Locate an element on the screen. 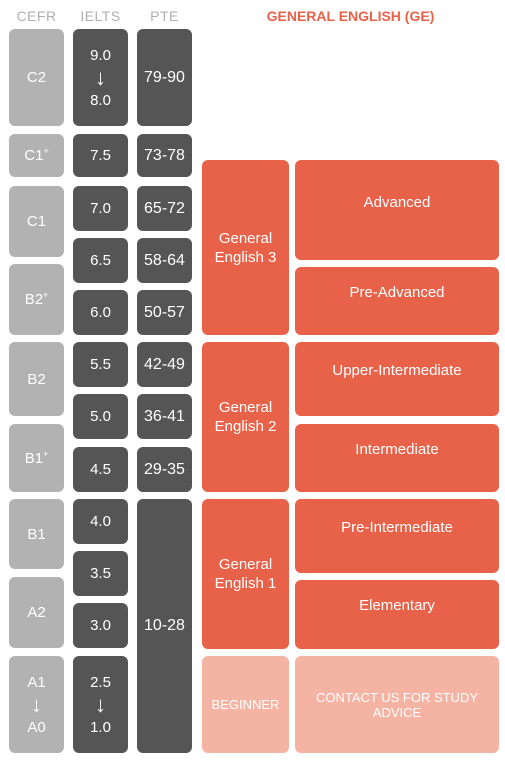 This screenshot has width=505, height=767. cefr-label: C1+ is located at coordinates (36, 155).